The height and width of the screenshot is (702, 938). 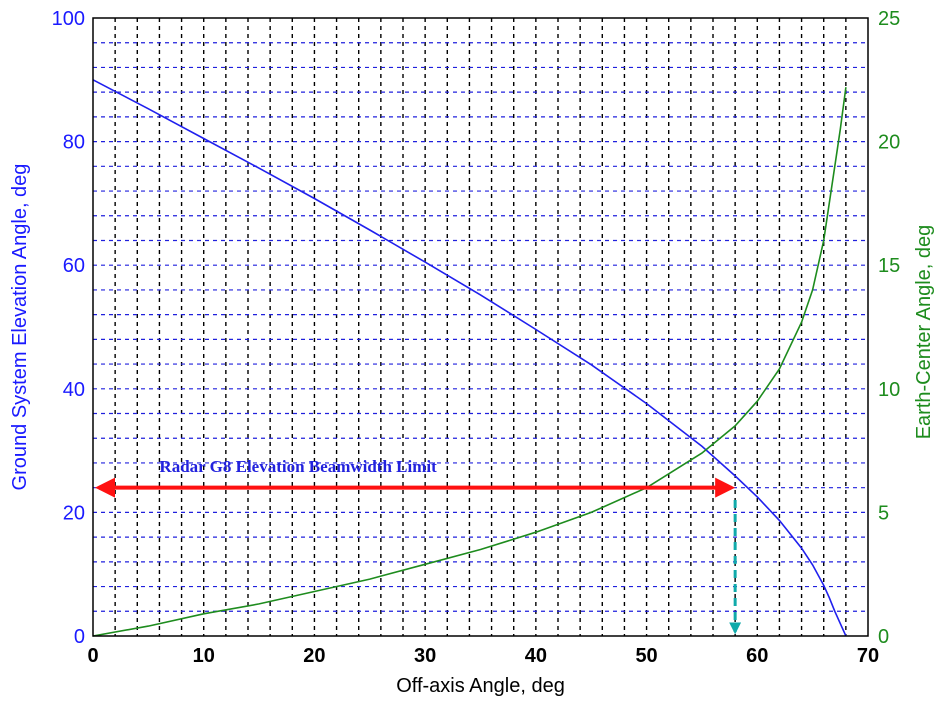 I want to click on right-tick-label: 15, so click(x=889, y=266).